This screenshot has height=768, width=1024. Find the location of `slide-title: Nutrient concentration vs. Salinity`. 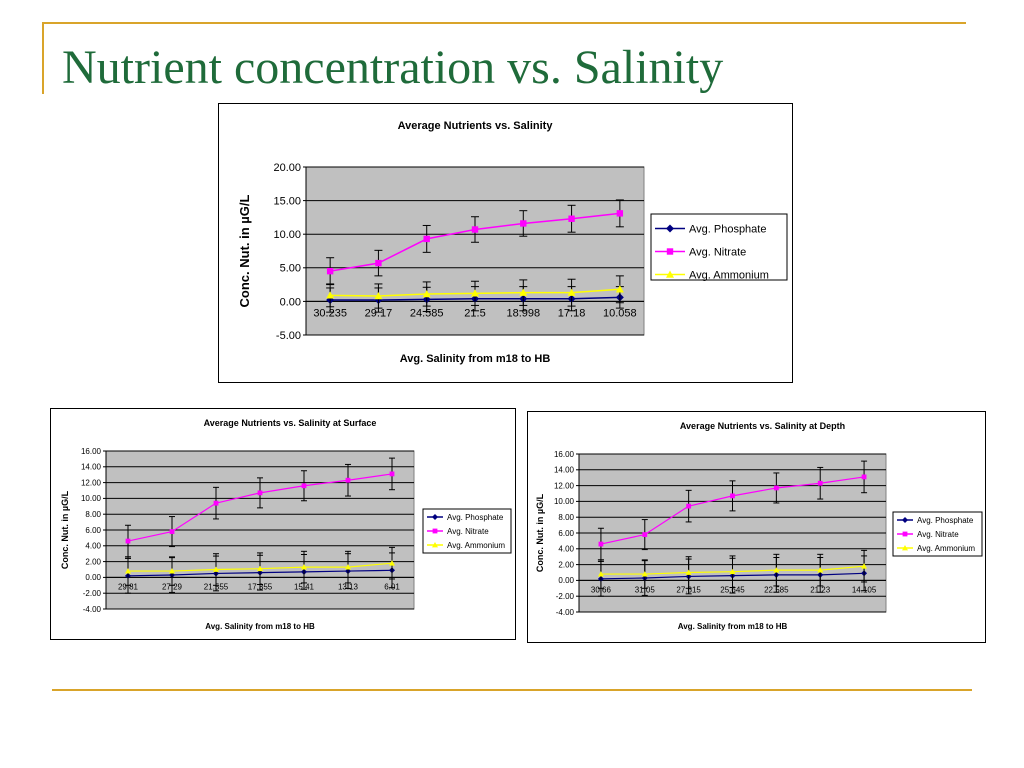

slide-title: Nutrient concentration vs. Salinity is located at coordinates (393, 67).